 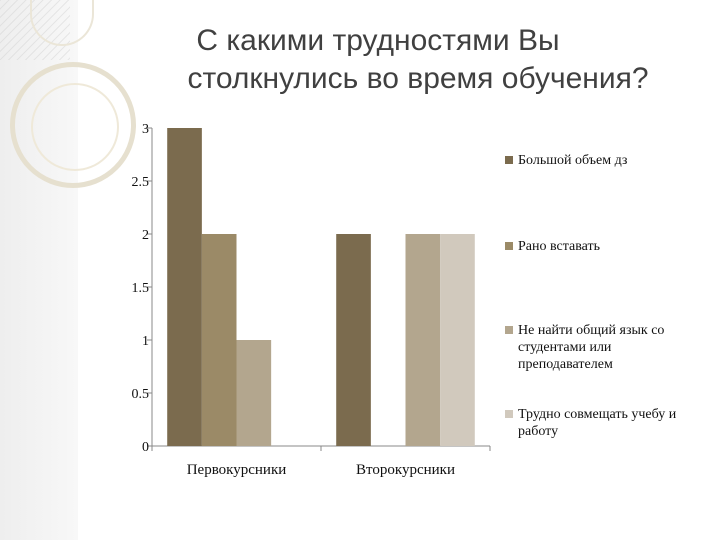 I want to click on legend-label: Большой объем дз, so click(x=573, y=160).